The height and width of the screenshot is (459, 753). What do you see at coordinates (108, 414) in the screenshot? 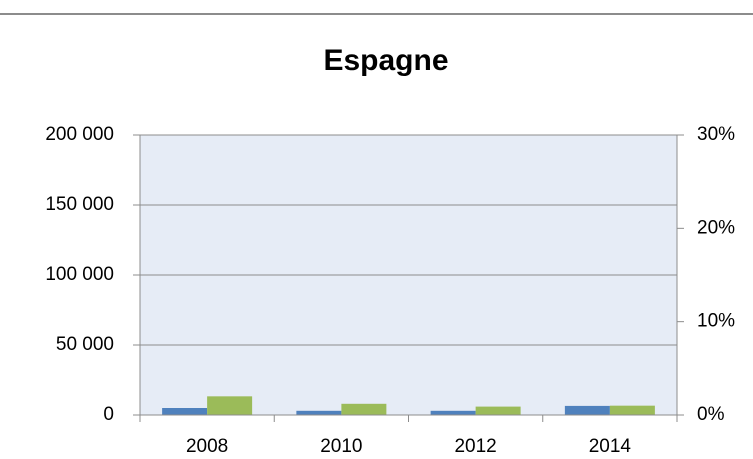
I see `y-tick-label: 0` at bounding box center [108, 414].